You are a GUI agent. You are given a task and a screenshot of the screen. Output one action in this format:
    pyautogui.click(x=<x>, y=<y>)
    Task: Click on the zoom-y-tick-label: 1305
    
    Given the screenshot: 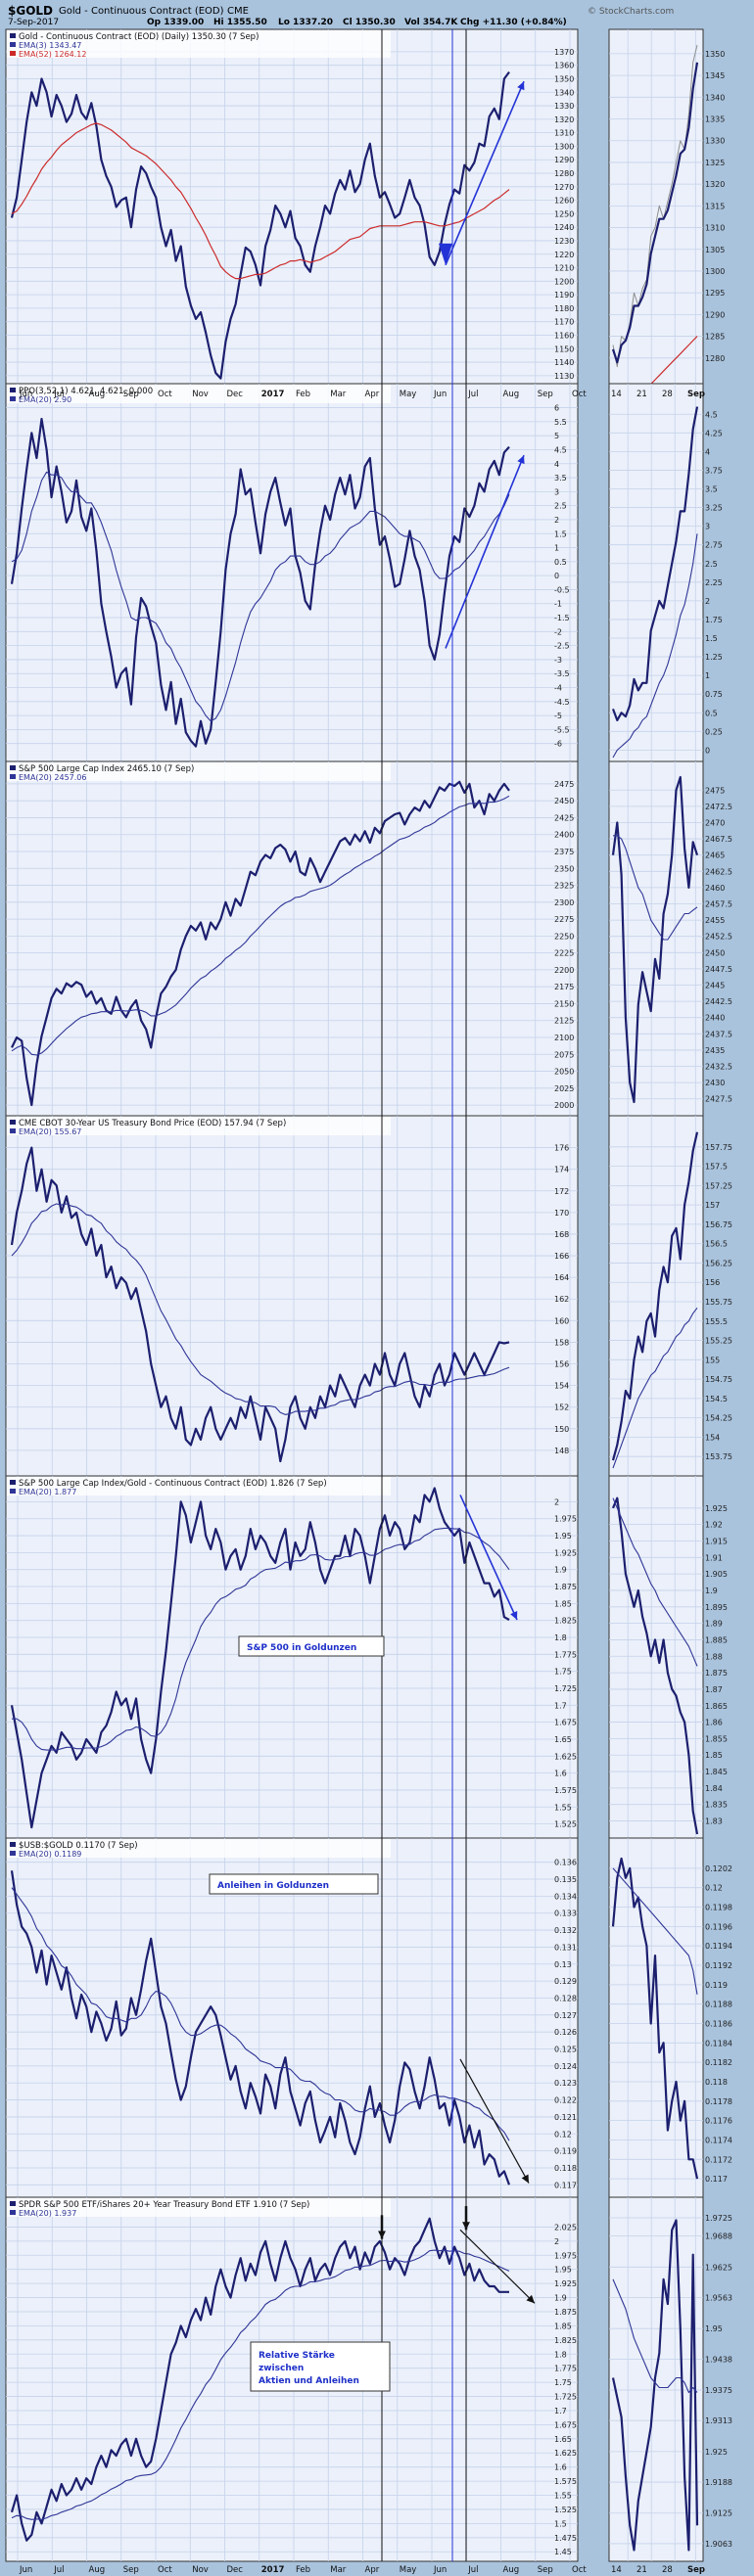 What is the action you would take?
    pyautogui.click(x=715, y=250)
    